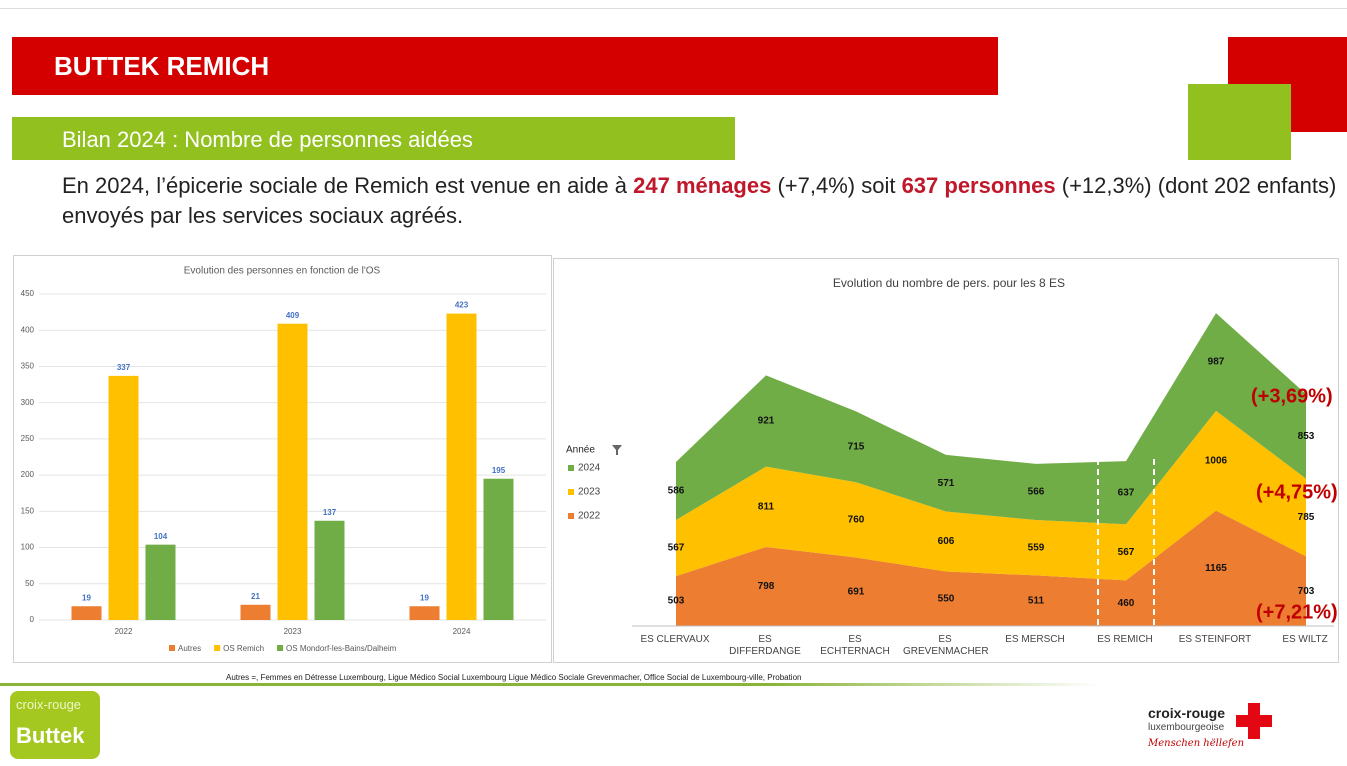  What do you see at coordinates (1216, 568) in the screenshot?
I see `data-label: 1165` at bounding box center [1216, 568].